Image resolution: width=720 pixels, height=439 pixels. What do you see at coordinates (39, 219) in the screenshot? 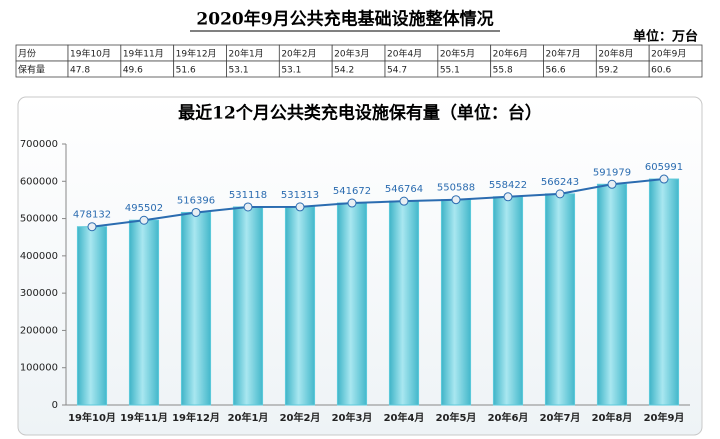
I see `y-tick-label: 500000` at bounding box center [39, 219].